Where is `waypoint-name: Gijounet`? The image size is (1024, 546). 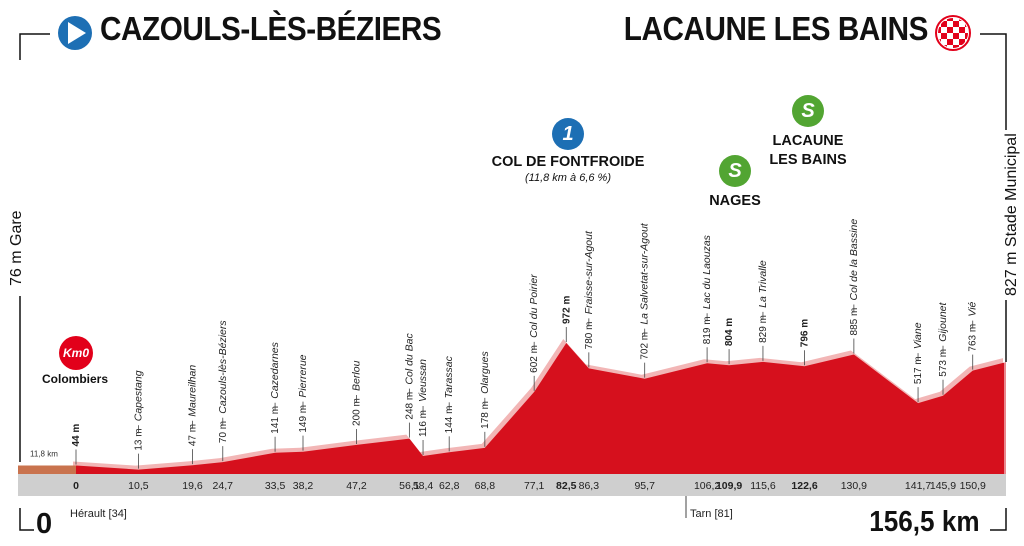
waypoint-name: Gijounet is located at coordinates (943, 321).